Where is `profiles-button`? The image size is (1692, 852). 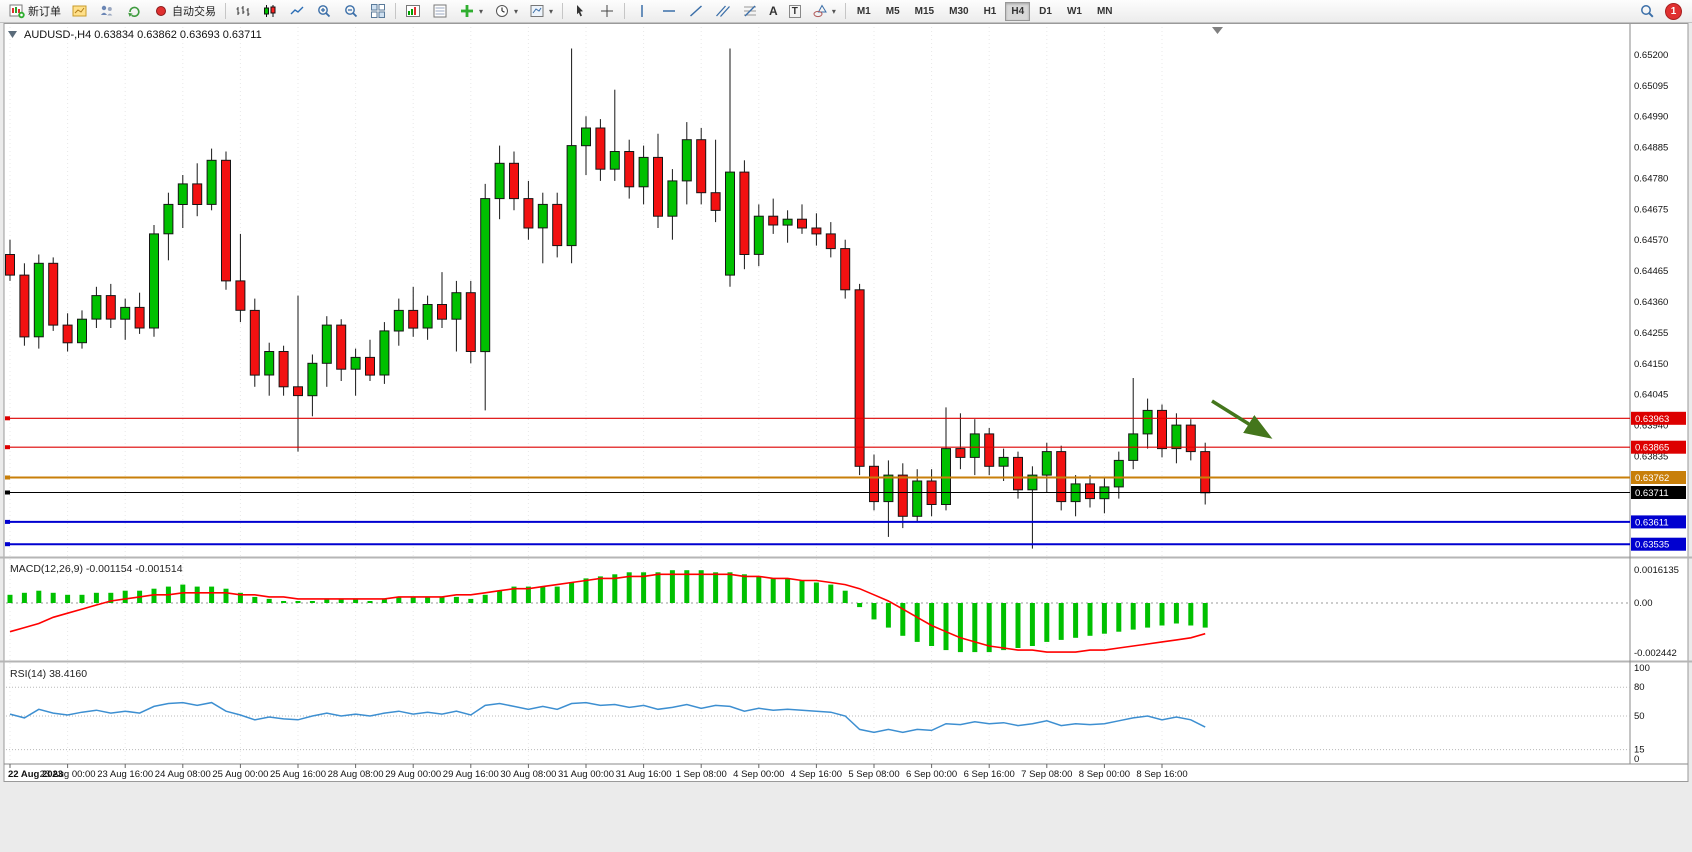 profiles-button is located at coordinates (107, 11).